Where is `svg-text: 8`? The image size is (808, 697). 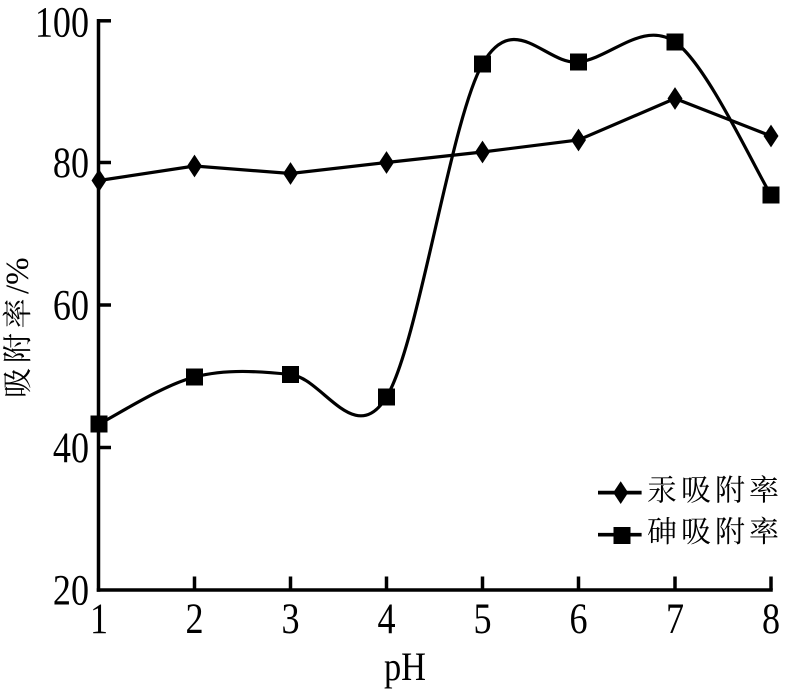 svg-text: 8 is located at coordinates (771, 619).